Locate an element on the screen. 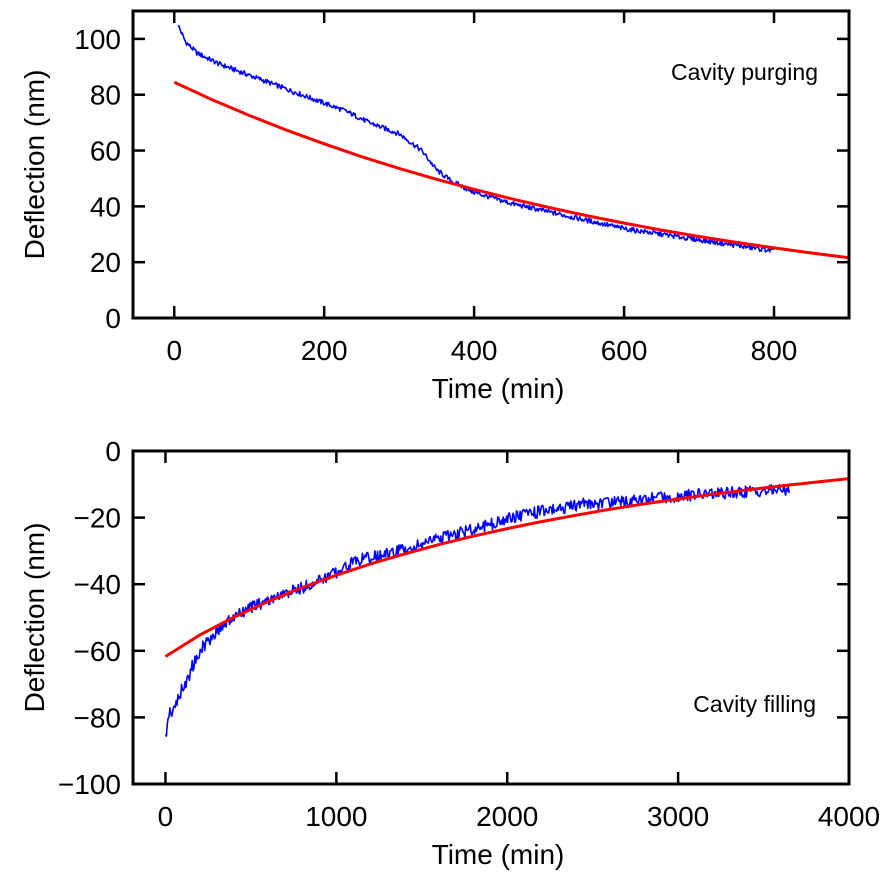 This screenshot has width=883, height=874. y-tick-label: −60 is located at coordinates (98, 651).